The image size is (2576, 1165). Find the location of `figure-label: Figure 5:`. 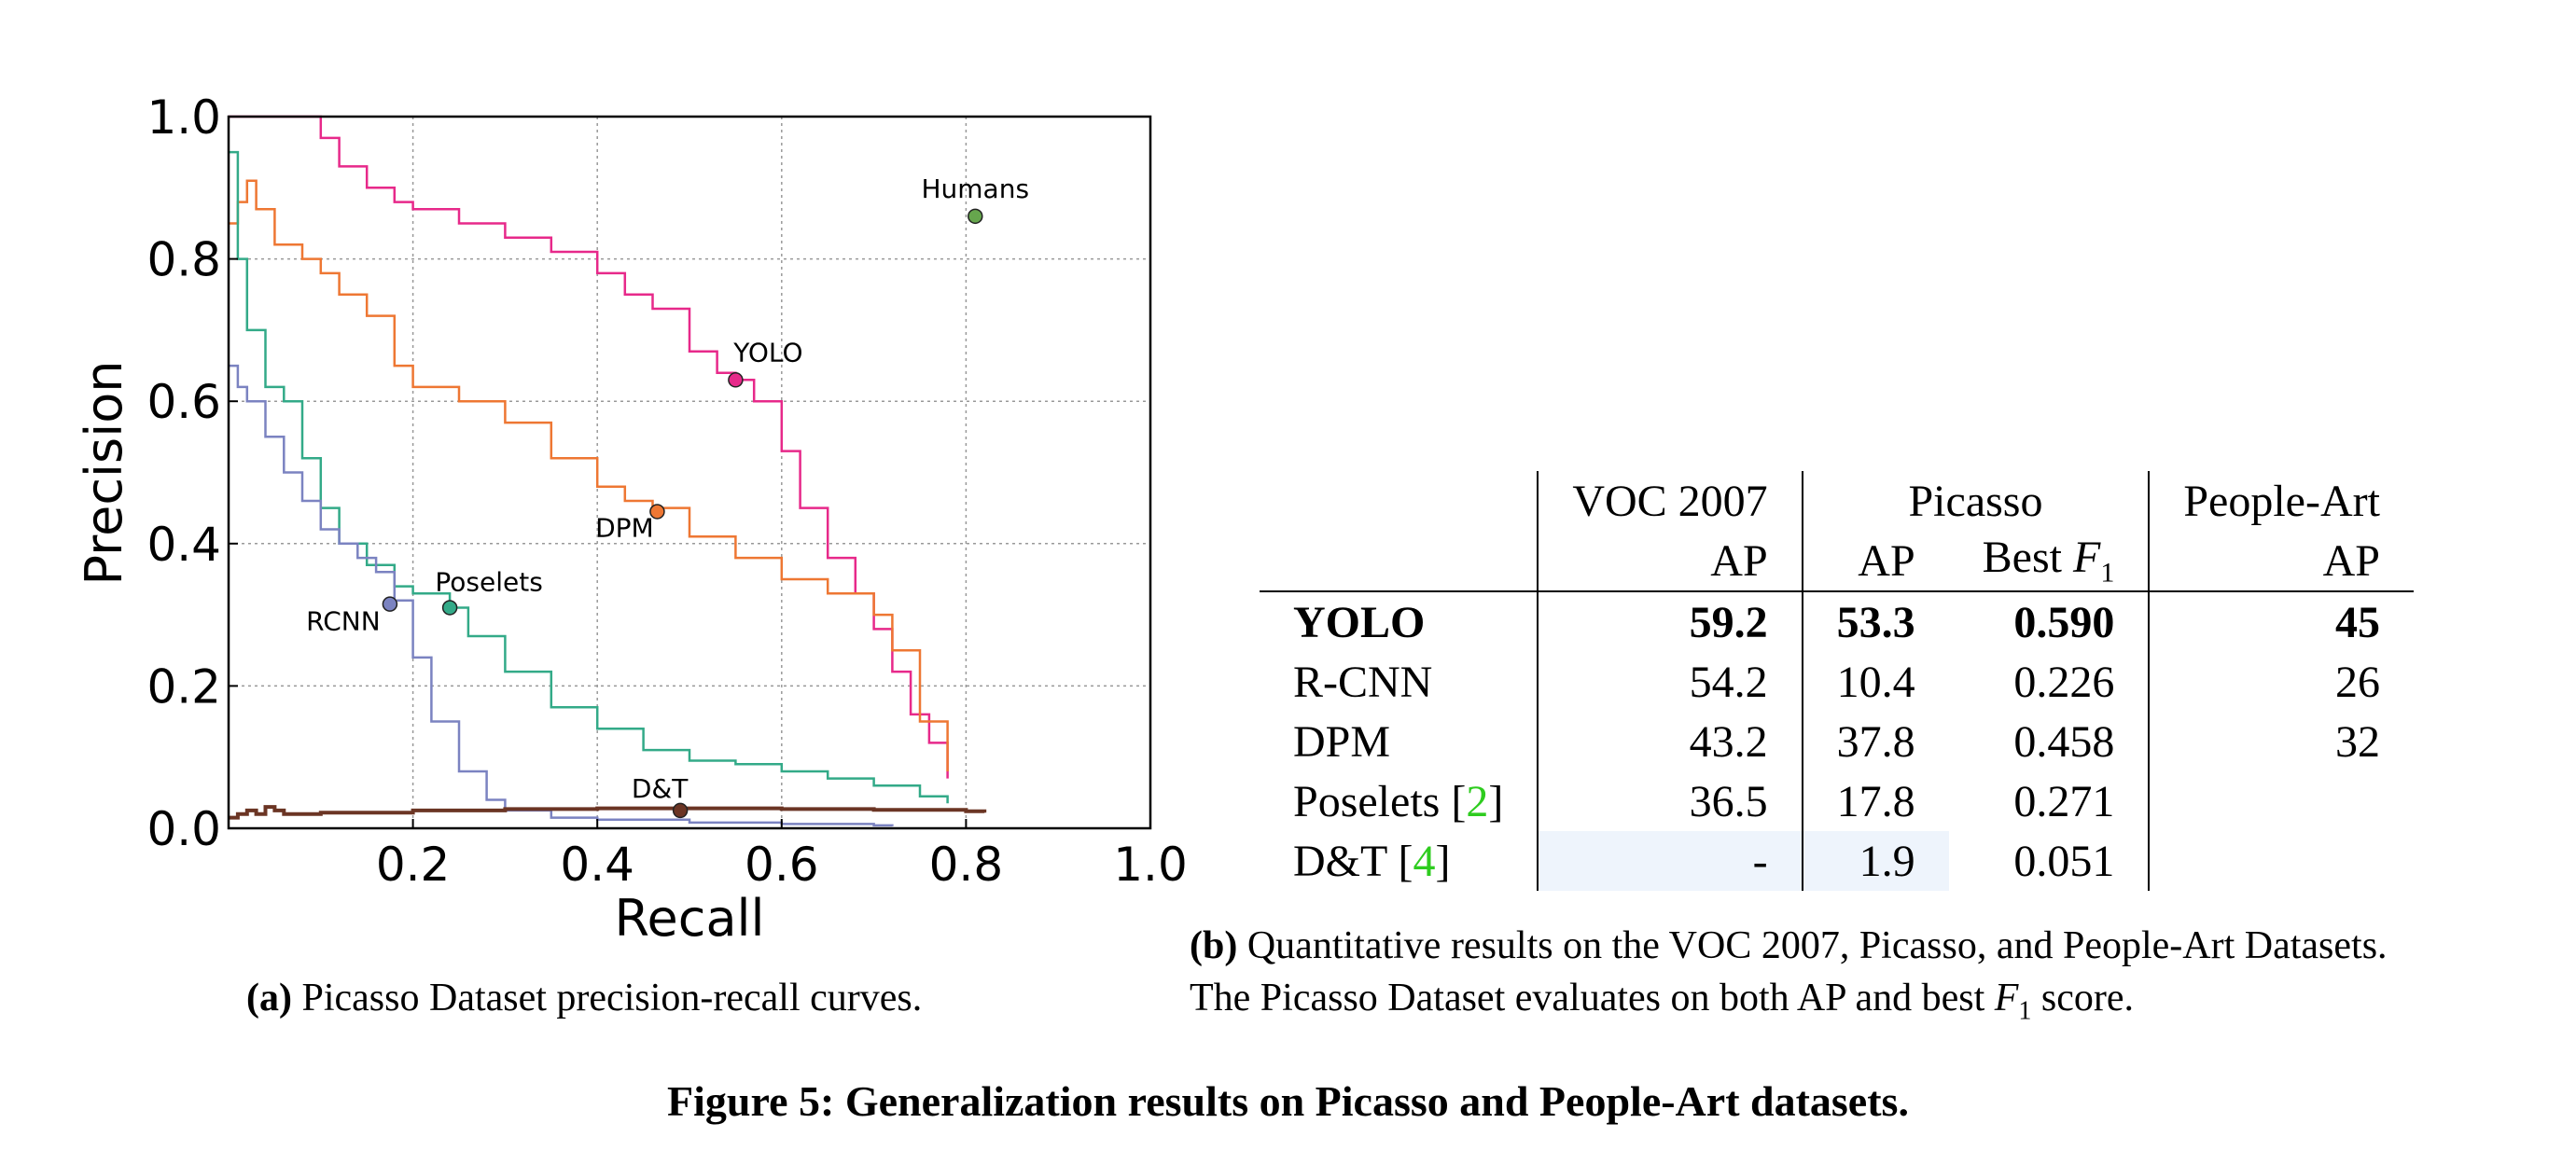

figure-label: Figure 5: is located at coordinates (751, 1101).